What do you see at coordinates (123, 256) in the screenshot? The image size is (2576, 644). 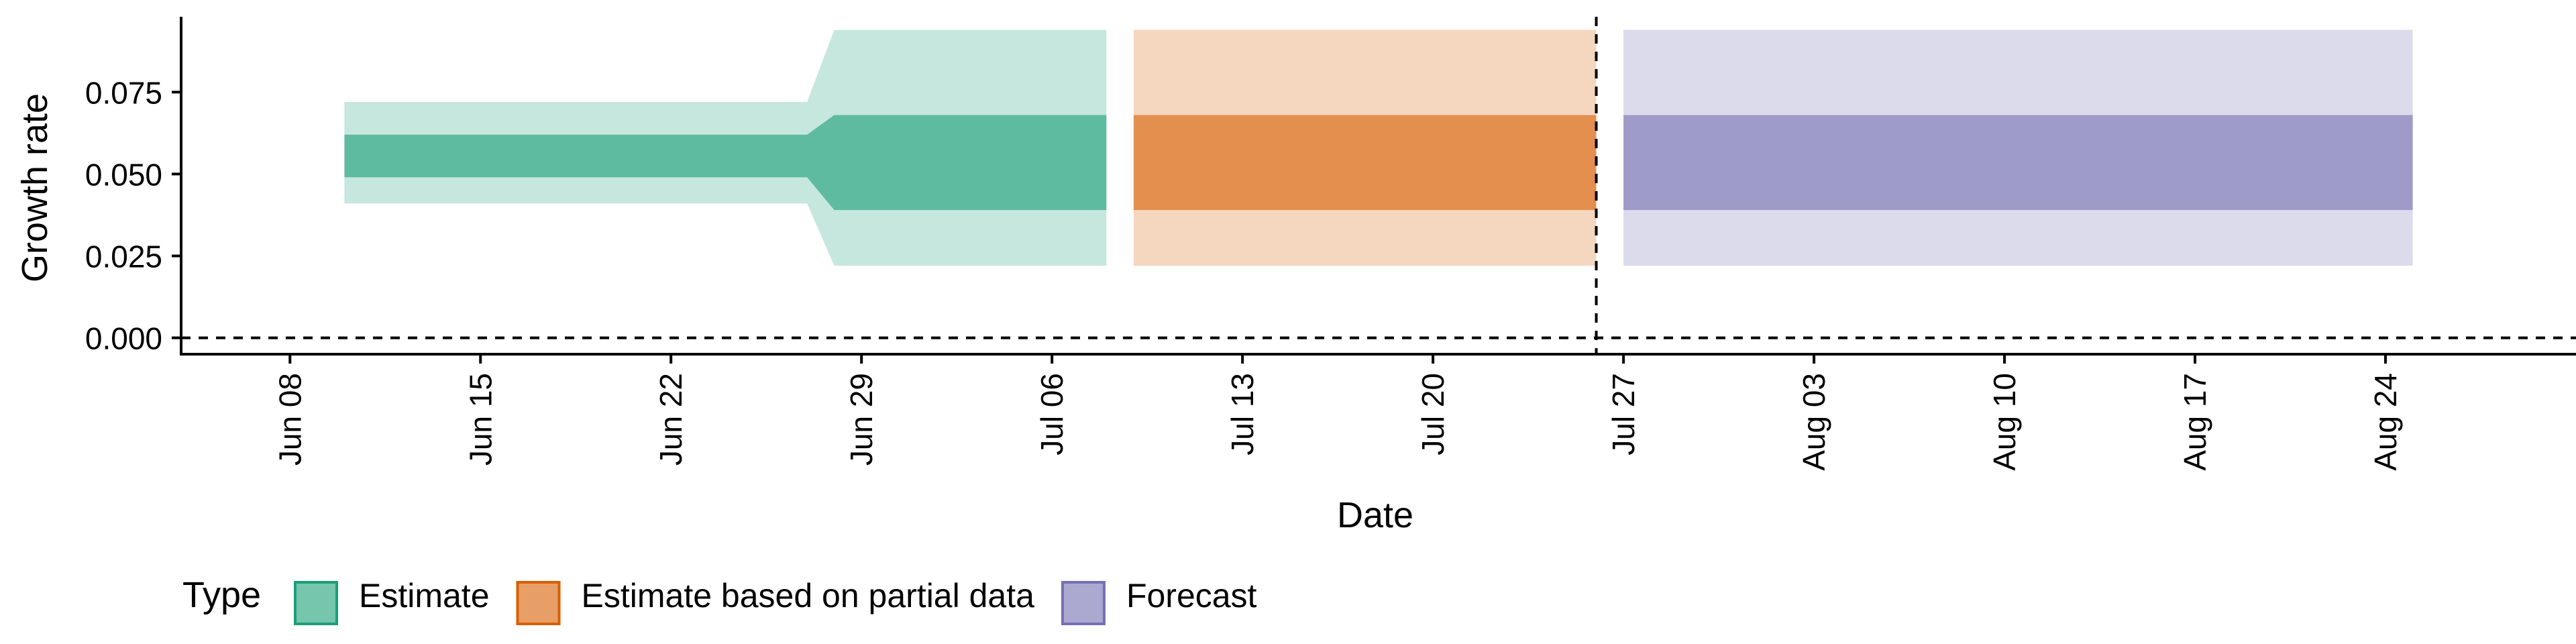 I see `y-tick-label-1: 0.025` at bounding box center [123, 256].